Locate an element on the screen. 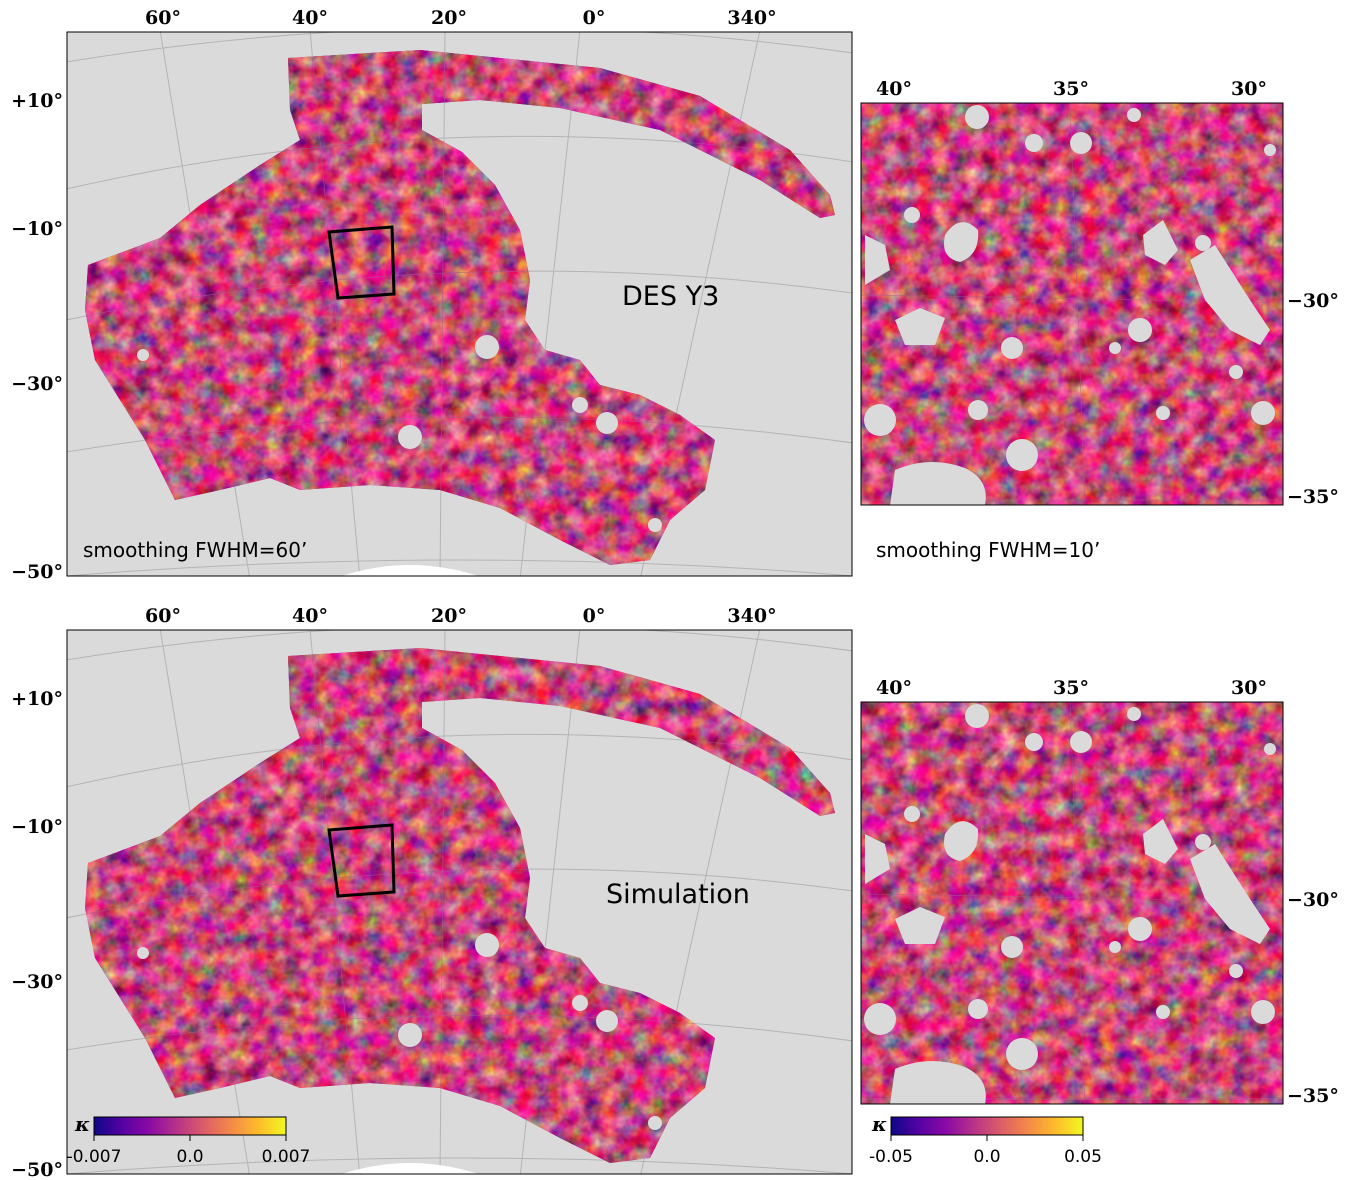  colorbar-tick-min: -0.007 is located at coordinates (94, 1157).